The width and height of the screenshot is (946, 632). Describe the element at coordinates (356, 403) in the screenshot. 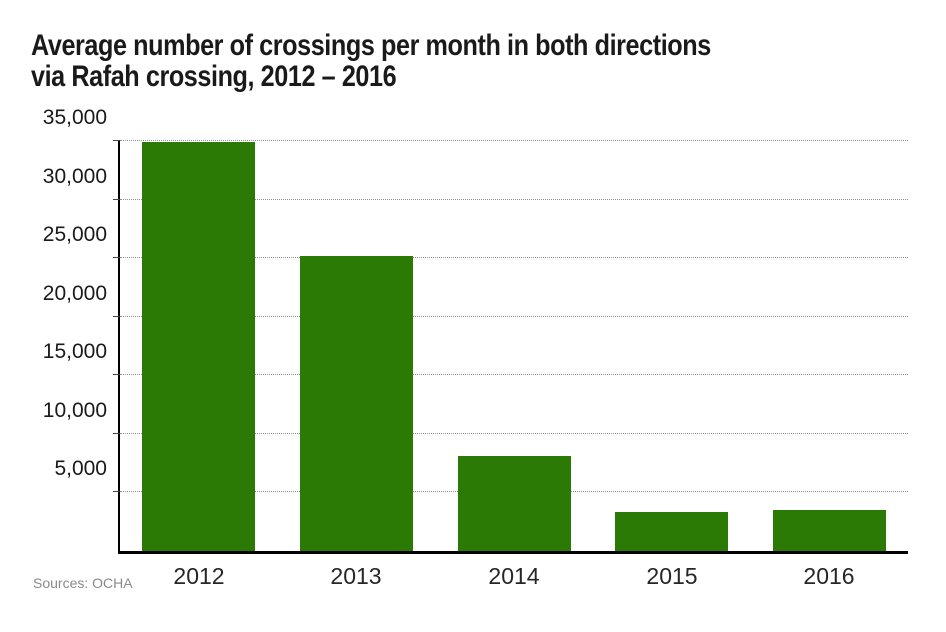

I see `bar-2013` at that location.